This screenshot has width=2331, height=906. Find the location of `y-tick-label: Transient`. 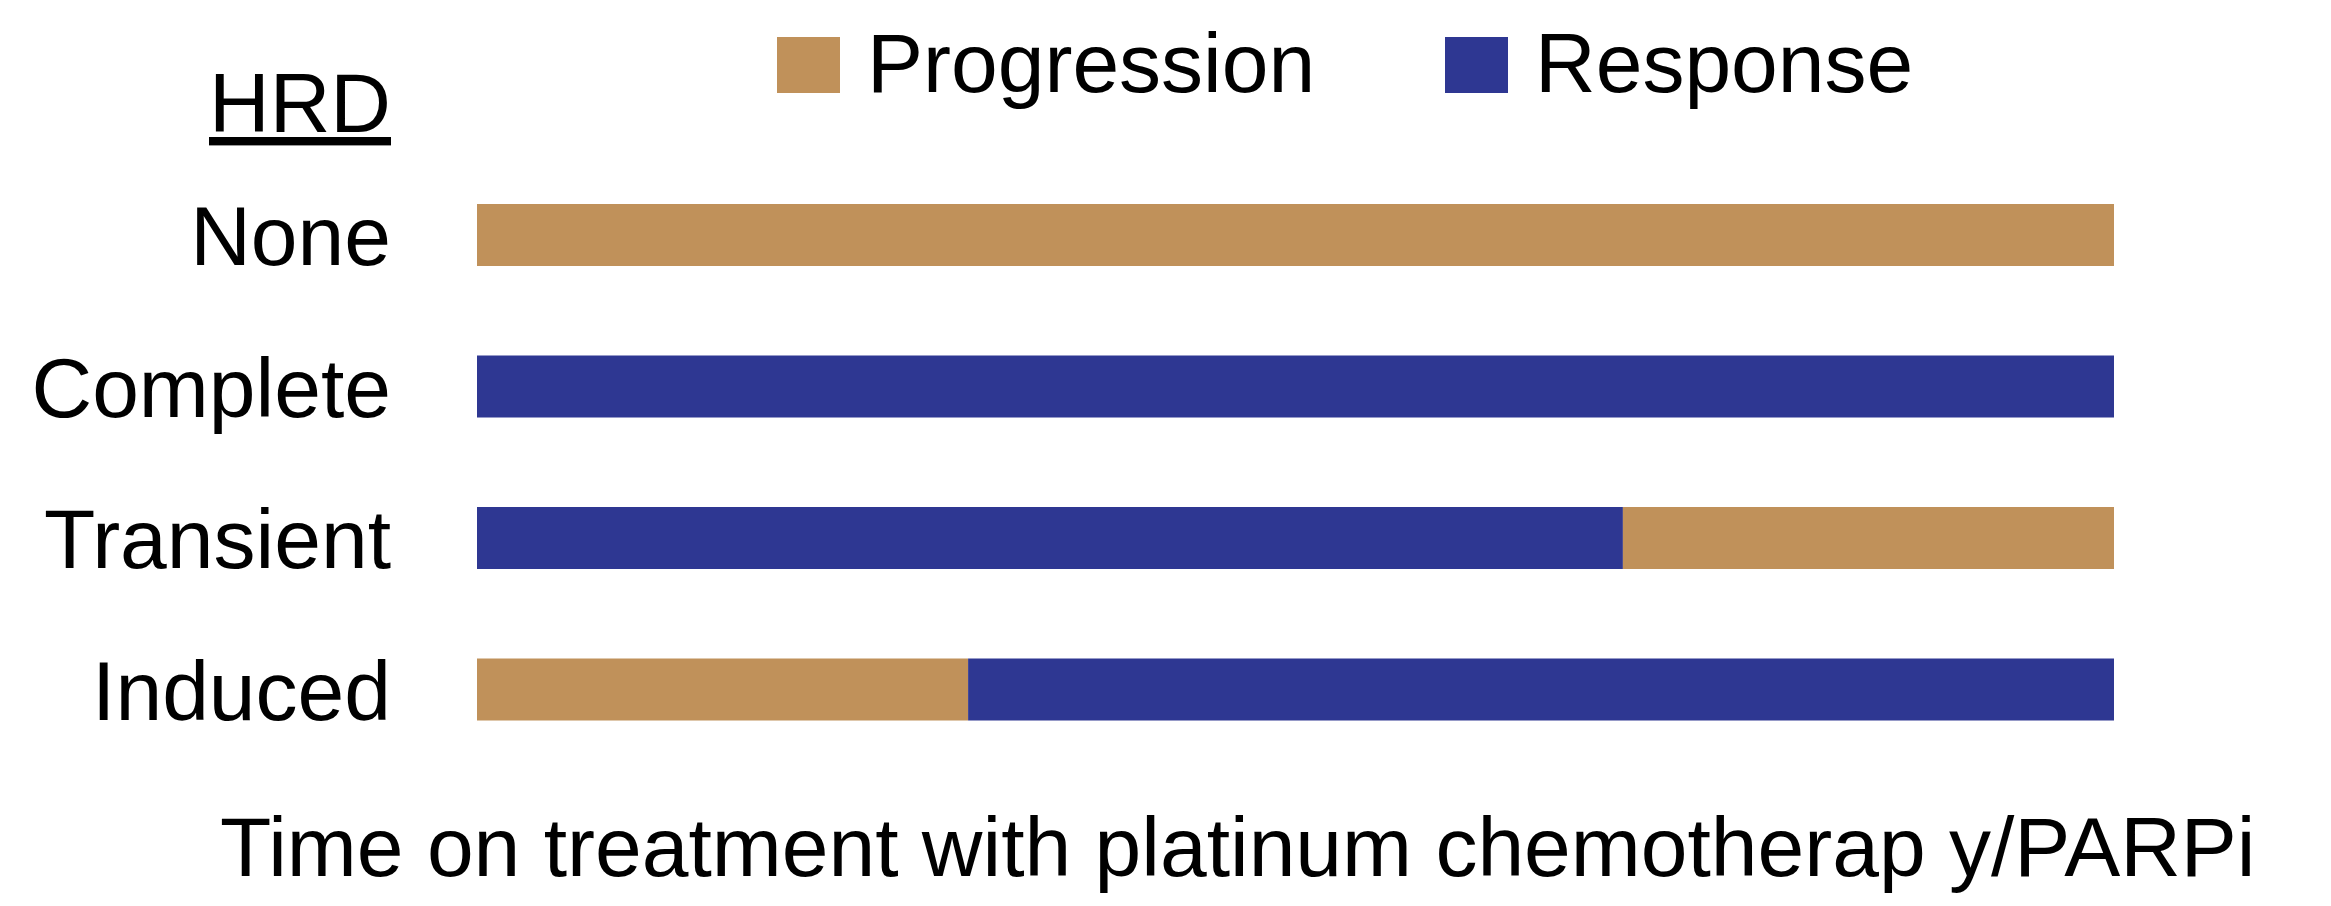

y-tick-label: Transient is located at coordinates (217, 539).